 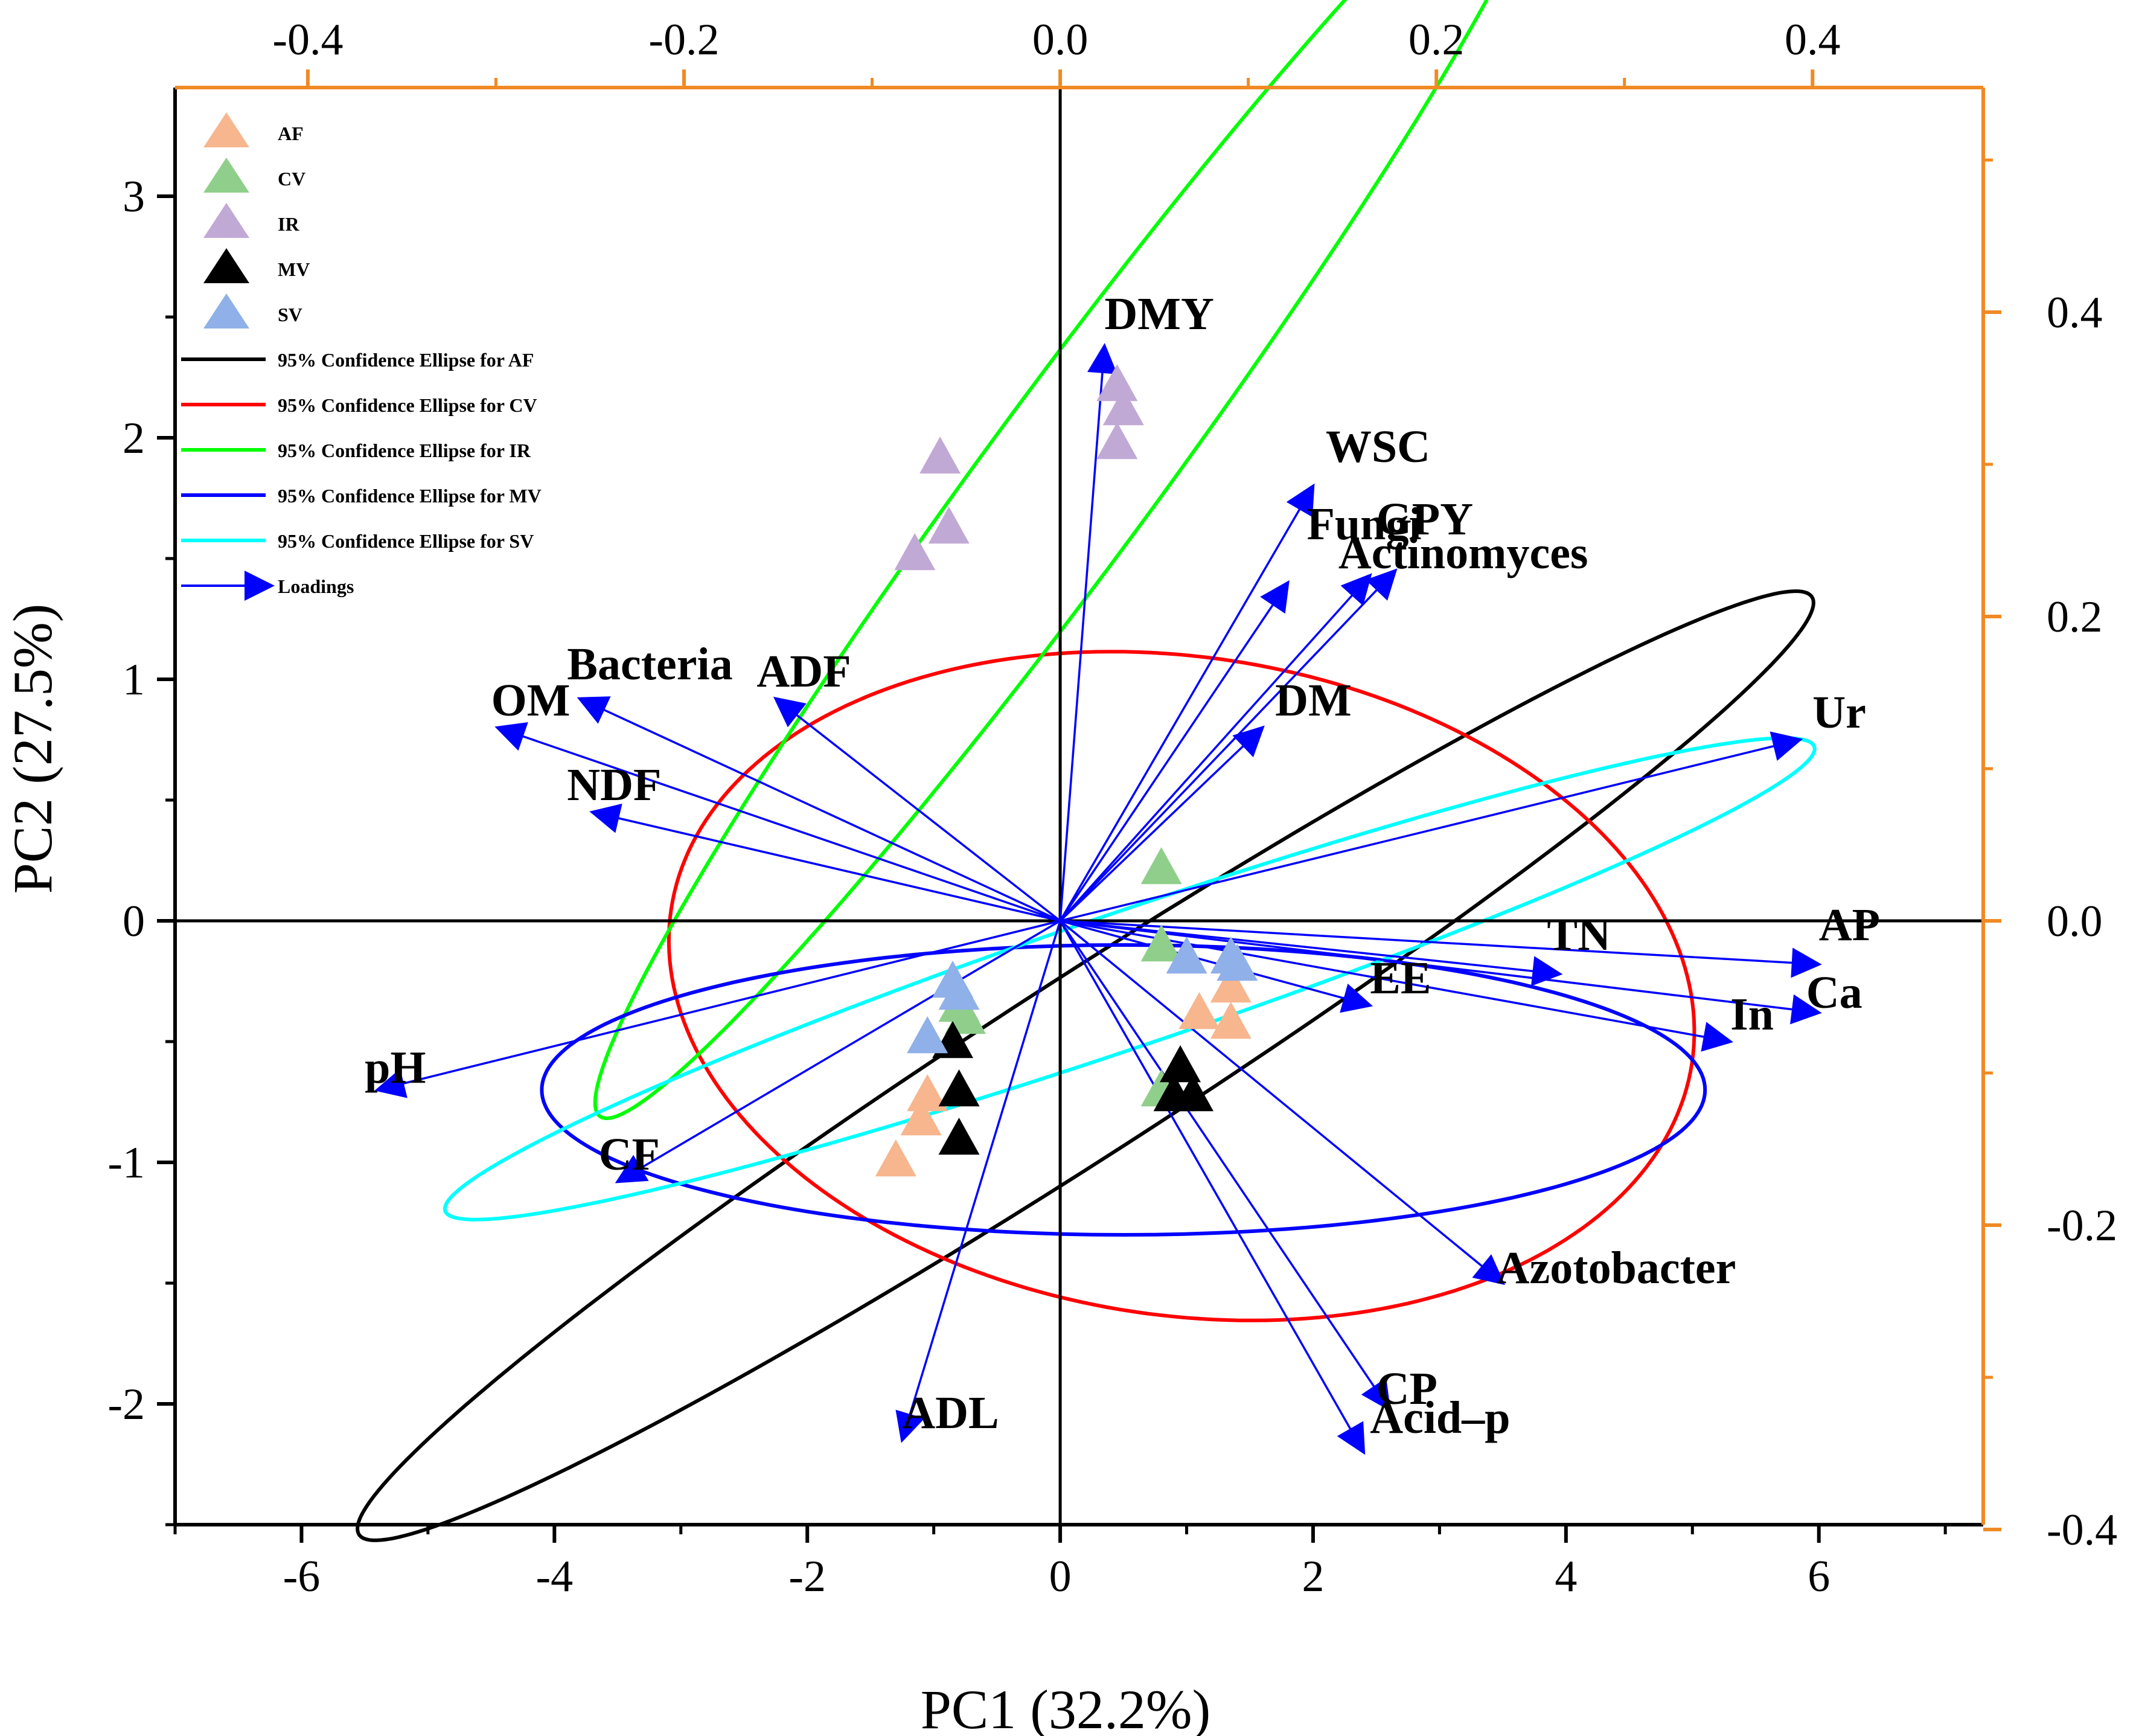 What do you see at coordinates (291, 133) in the screenshot?
I see `legend-label-af: AF` at bounding box center [291, 133].